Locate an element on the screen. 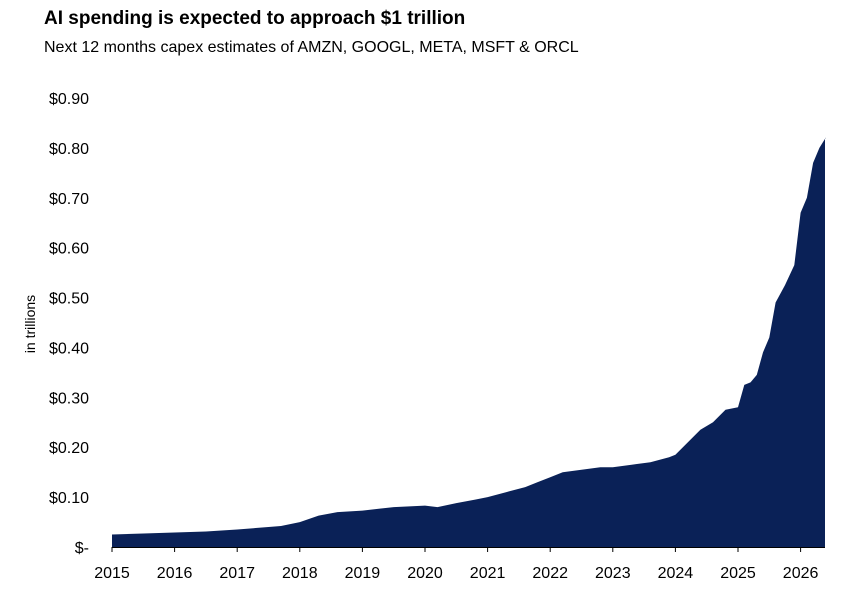 This screenshot has height=590, width=859. x-tick-label: 2026 is located at coordinates (801, 573).